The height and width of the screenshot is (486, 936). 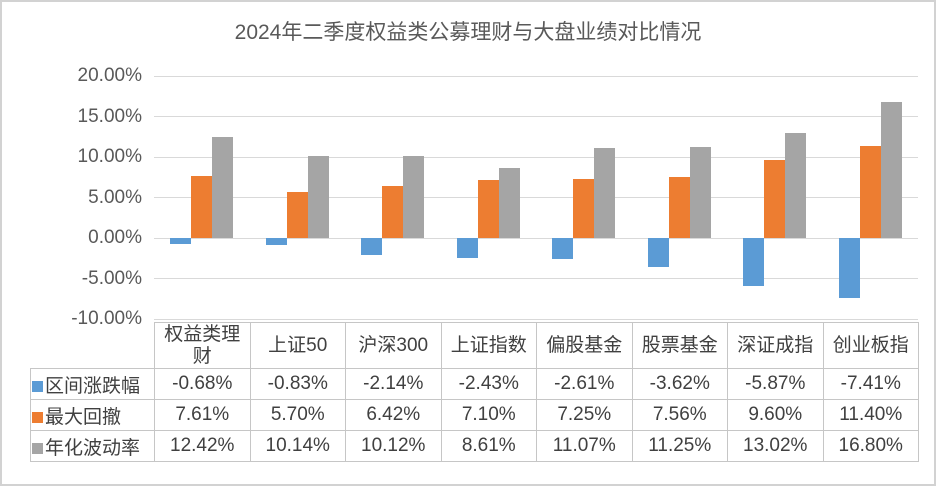 What do you see at coordinates (488, 446) in the screenshot?
I see `table-value-cell: 8.61%` at bounding box center [488, 446].